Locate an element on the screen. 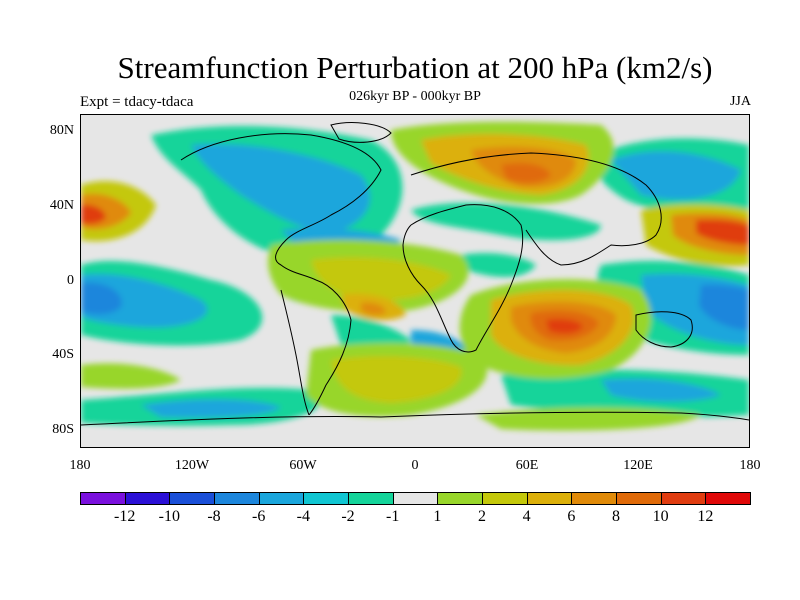 This screenshot has width=800, height=600. color-labelbar is located at coordinates (415, 499).